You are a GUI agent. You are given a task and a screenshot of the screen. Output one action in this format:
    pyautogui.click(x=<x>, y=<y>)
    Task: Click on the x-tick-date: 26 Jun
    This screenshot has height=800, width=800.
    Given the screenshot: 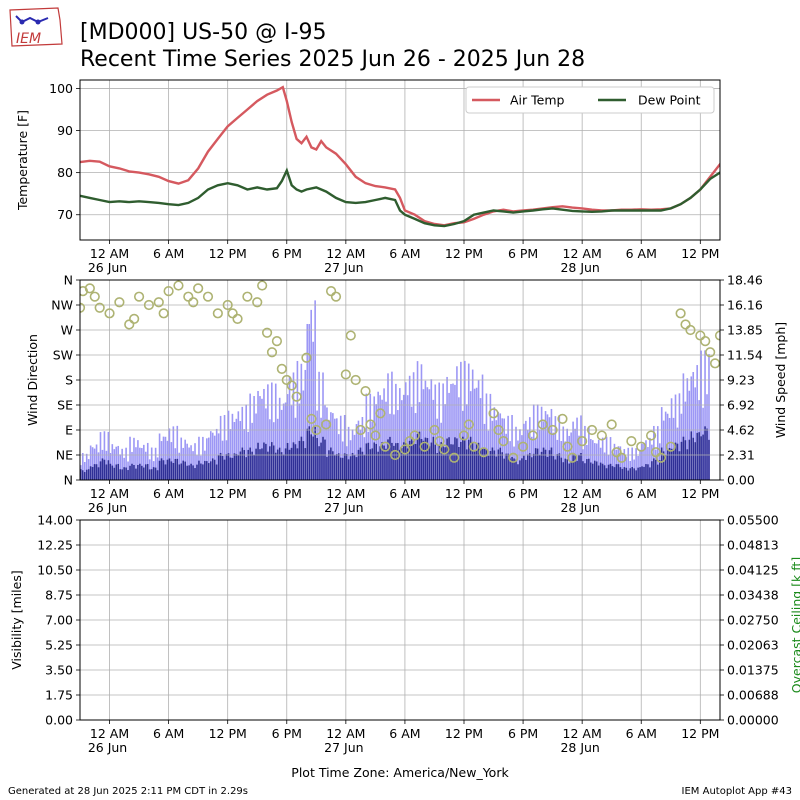 What is the action you would take?
    pyautogui.click(x=107, y=507)
    